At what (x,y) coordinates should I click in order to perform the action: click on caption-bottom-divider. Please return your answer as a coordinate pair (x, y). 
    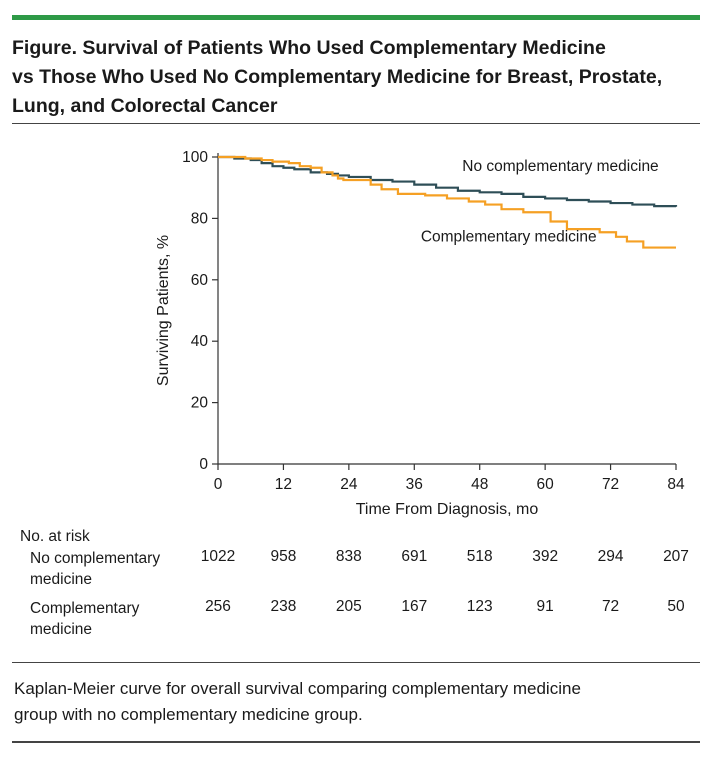
    Looking at the image, I should click on (356, 742).